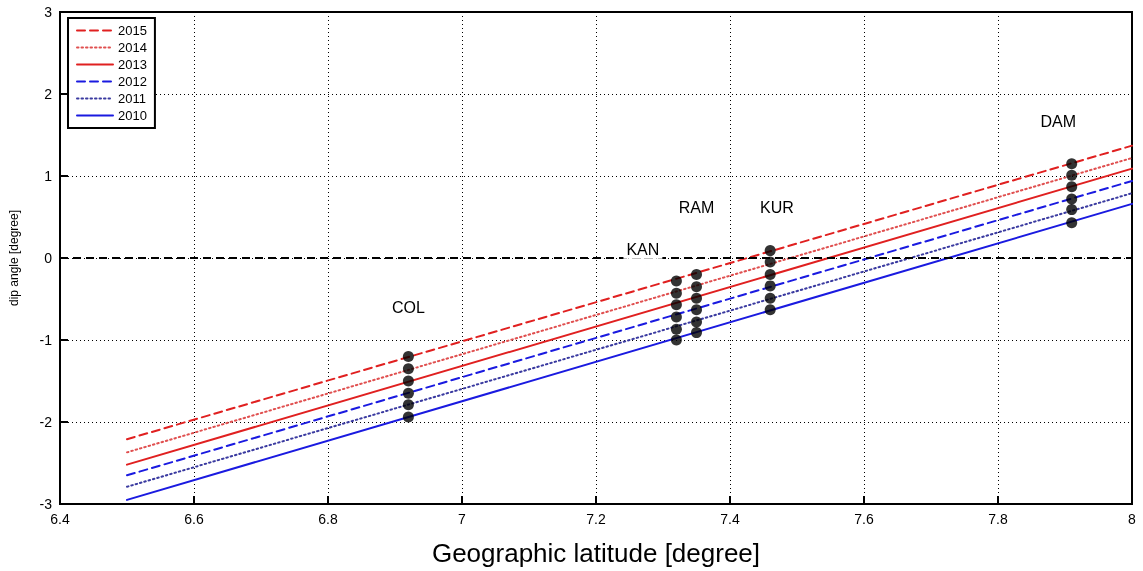 This screenshot has height=571, width=1143. Describe the element at coordinates (328, 519) in the screenshot. I see `x-tick-label: 6.8` at that location.